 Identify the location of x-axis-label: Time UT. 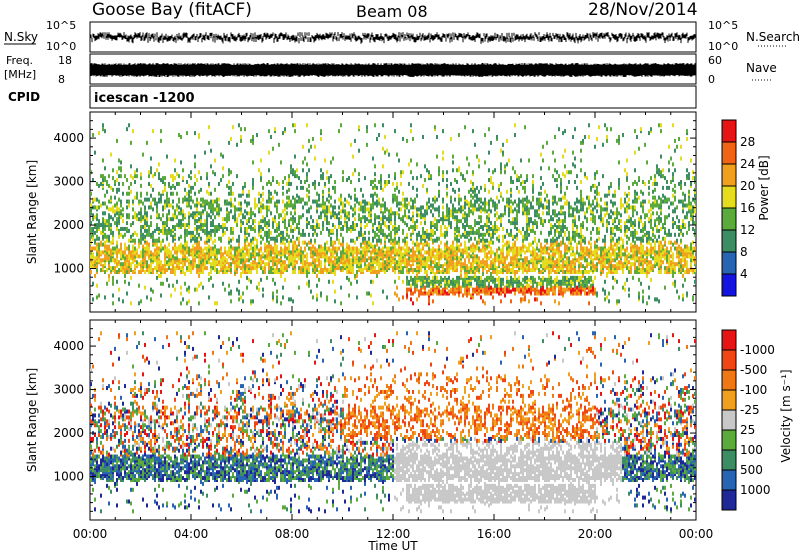
(392, 546).